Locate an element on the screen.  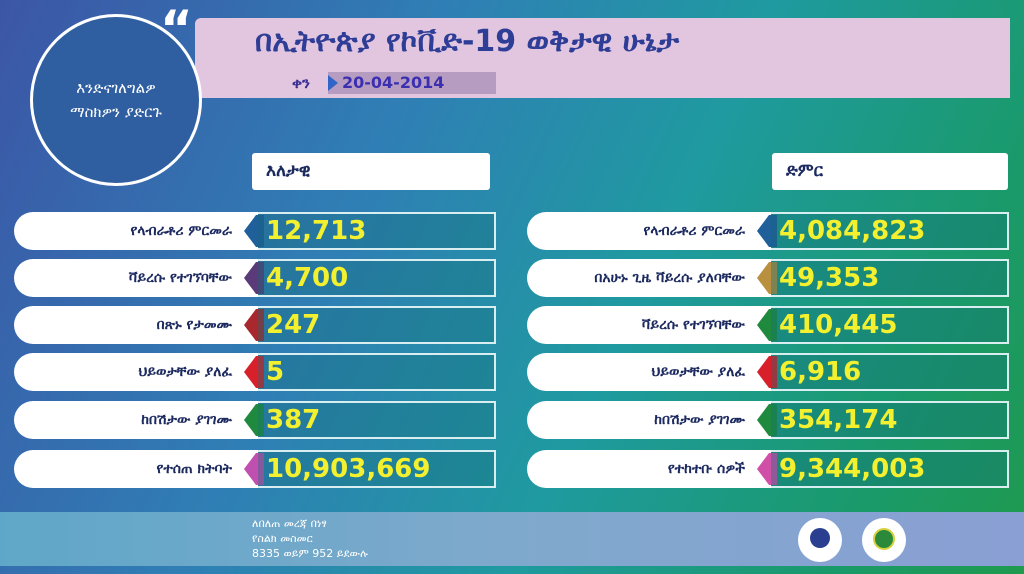
daily-heading: እለታዊ is located at coordinates (371, 171).